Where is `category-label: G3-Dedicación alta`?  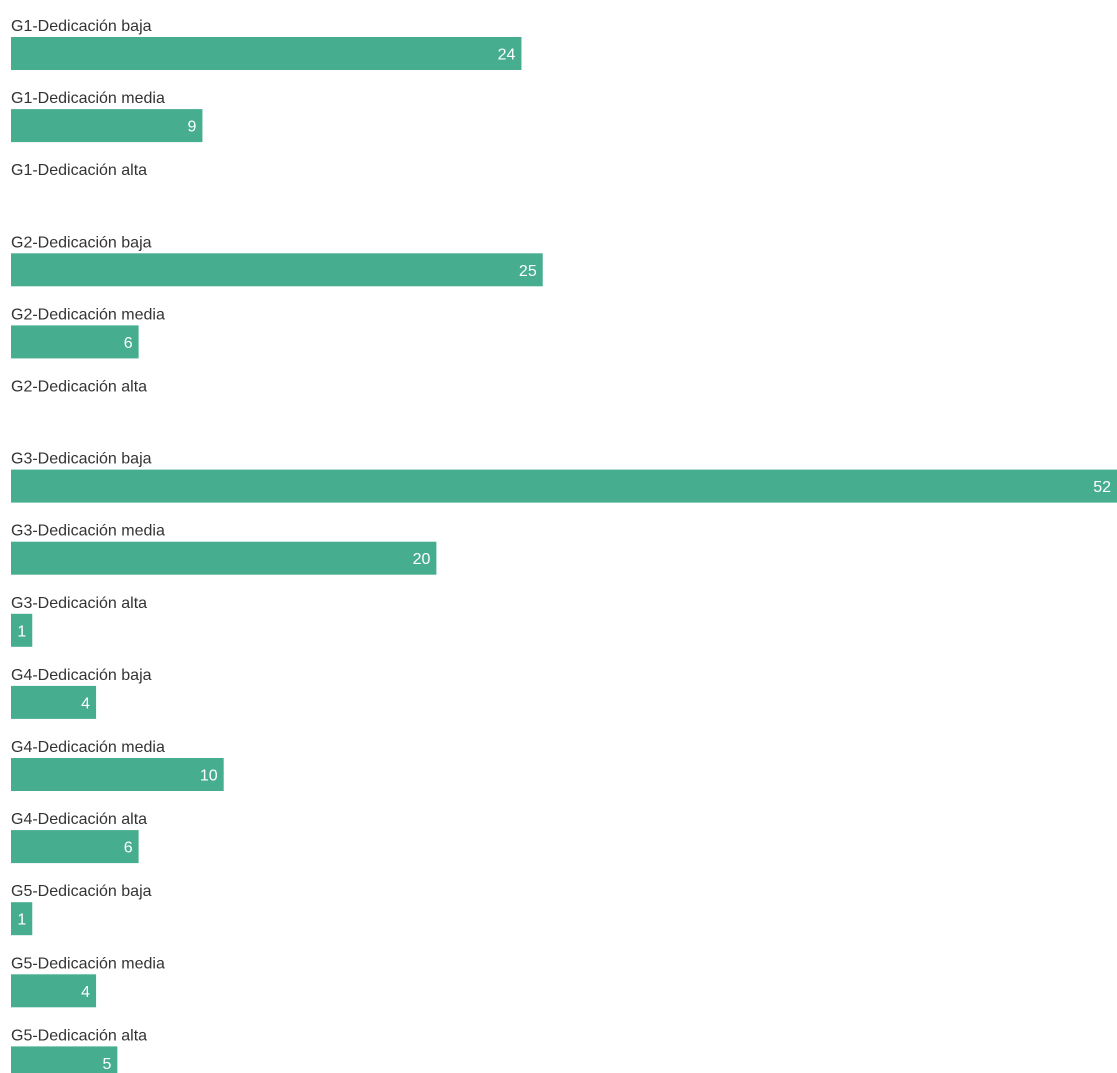 category-label: G3-Dedicación alta is located at coordinates (79, 603).